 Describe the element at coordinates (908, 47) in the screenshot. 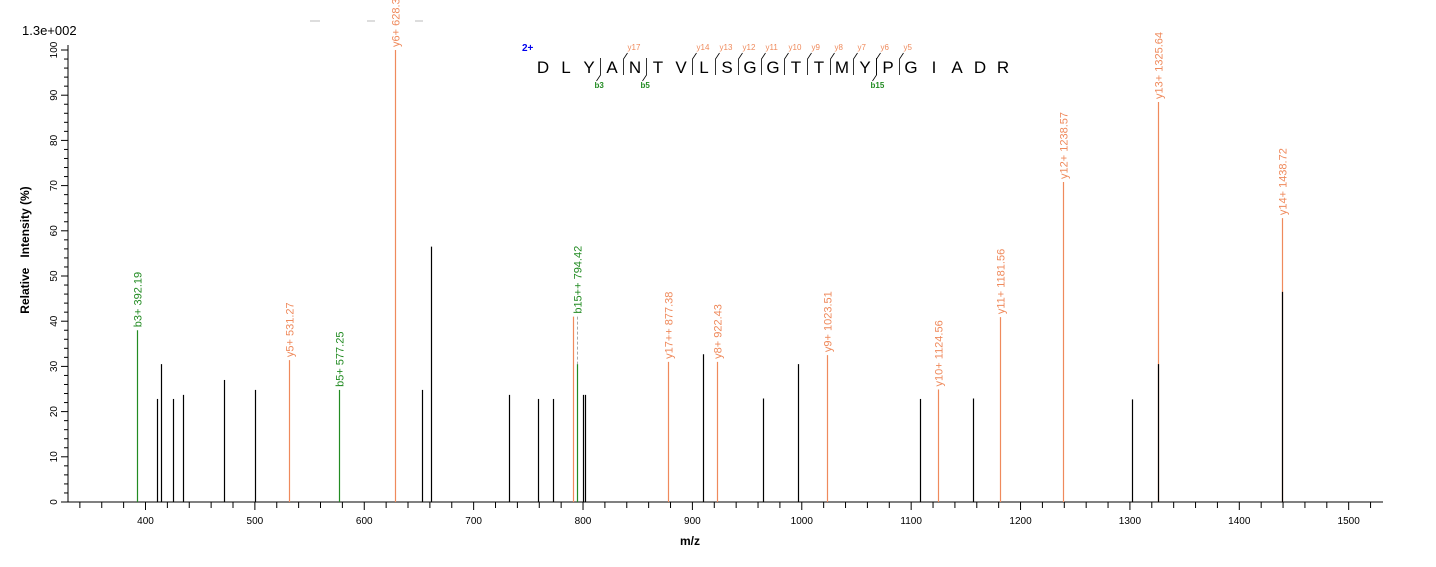

I see `y-ion-label: y5` at that location.